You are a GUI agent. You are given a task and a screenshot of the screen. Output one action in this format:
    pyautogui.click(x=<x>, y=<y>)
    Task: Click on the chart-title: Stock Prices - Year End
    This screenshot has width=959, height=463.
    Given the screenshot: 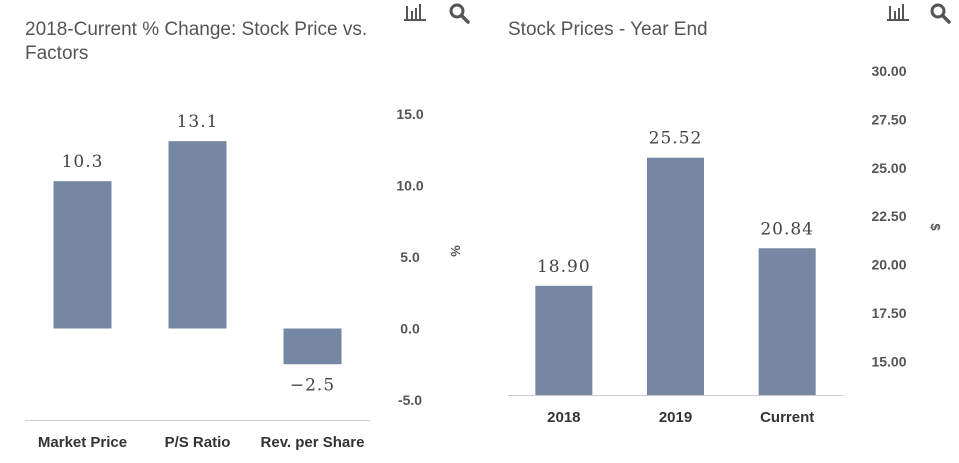 What is the action you would take?
    pyautogui.click(x=608, y=29)
    